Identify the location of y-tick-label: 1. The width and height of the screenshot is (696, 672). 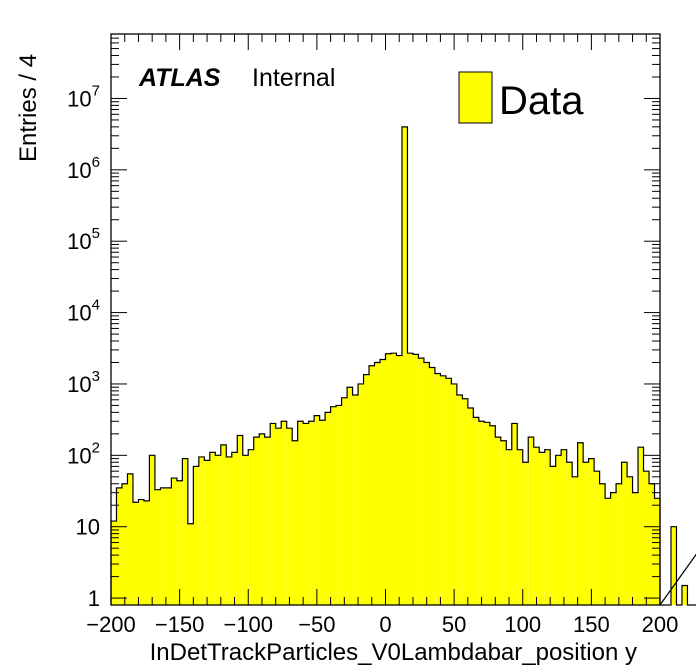
(94, 598).